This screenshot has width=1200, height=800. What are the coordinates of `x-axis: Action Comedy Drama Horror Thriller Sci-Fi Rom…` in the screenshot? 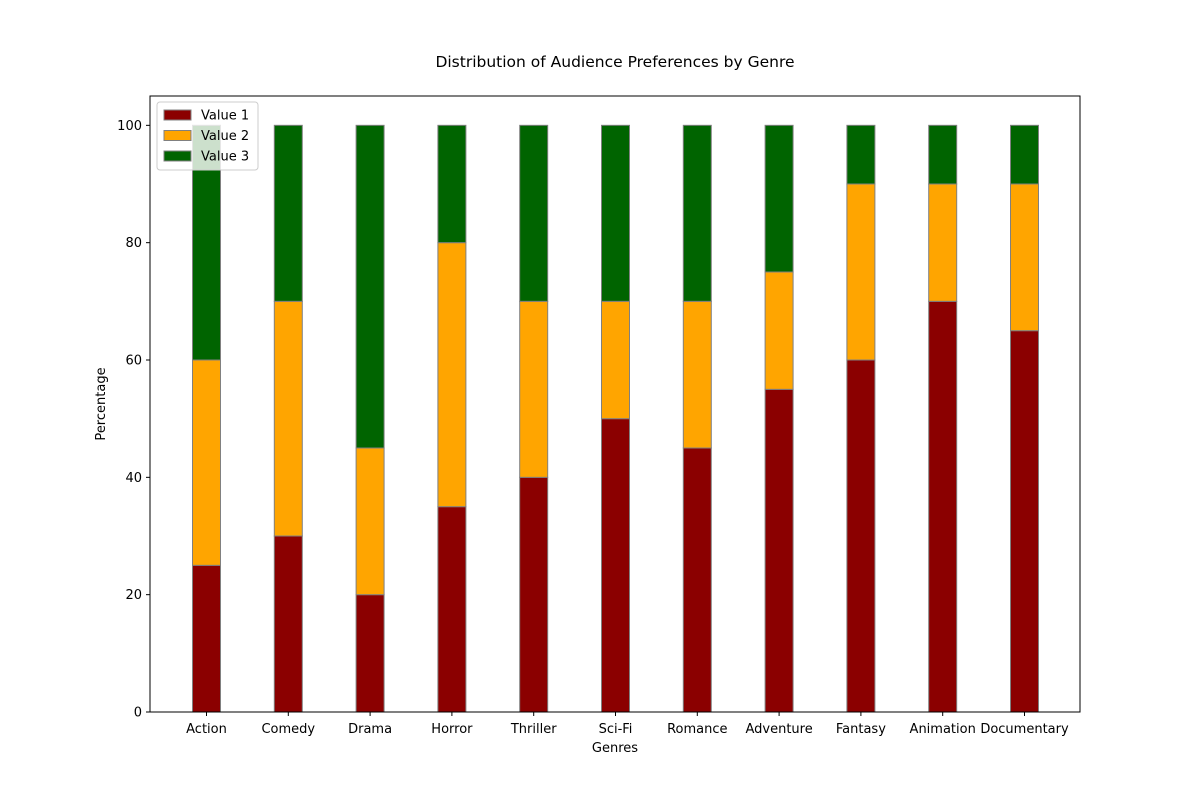 It's located at (627, 724).